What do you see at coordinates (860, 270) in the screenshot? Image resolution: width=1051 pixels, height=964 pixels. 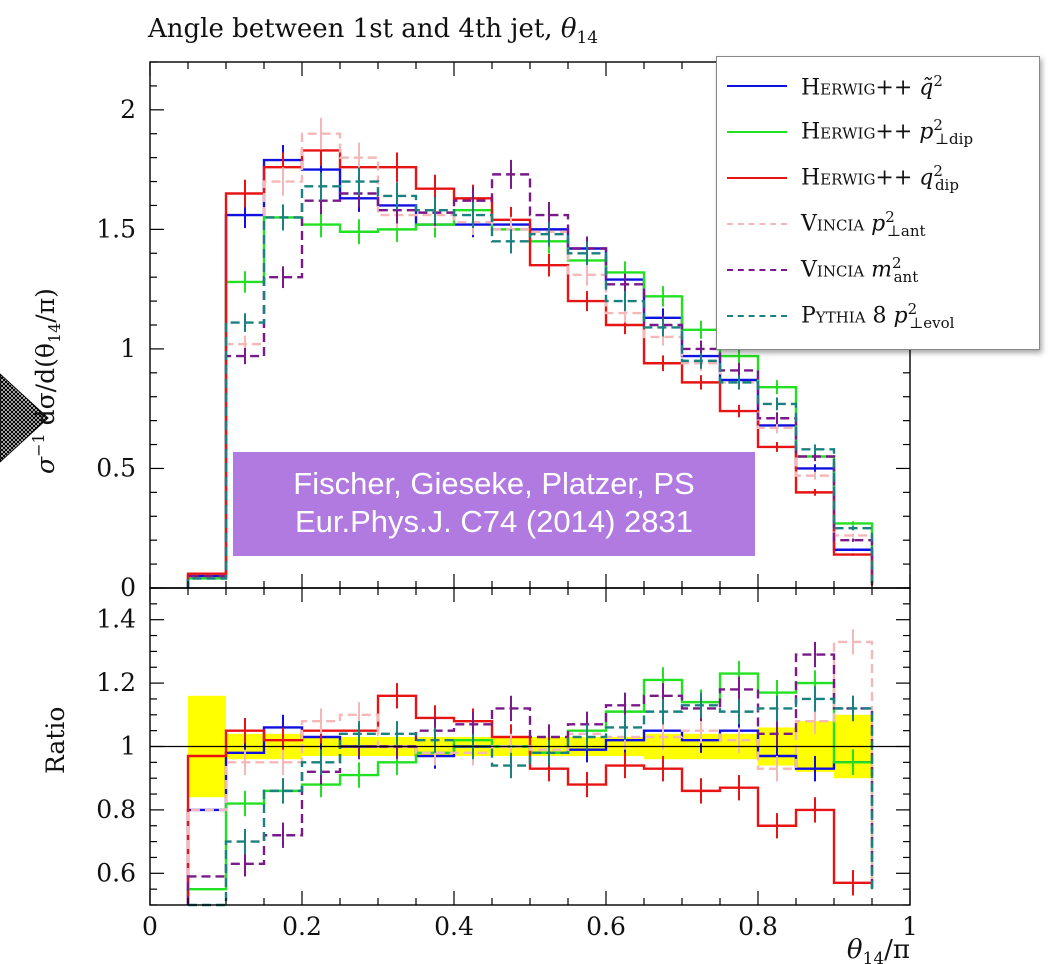 I see `legend-label: Vincia m2ant` at bounding box center [860, 270].